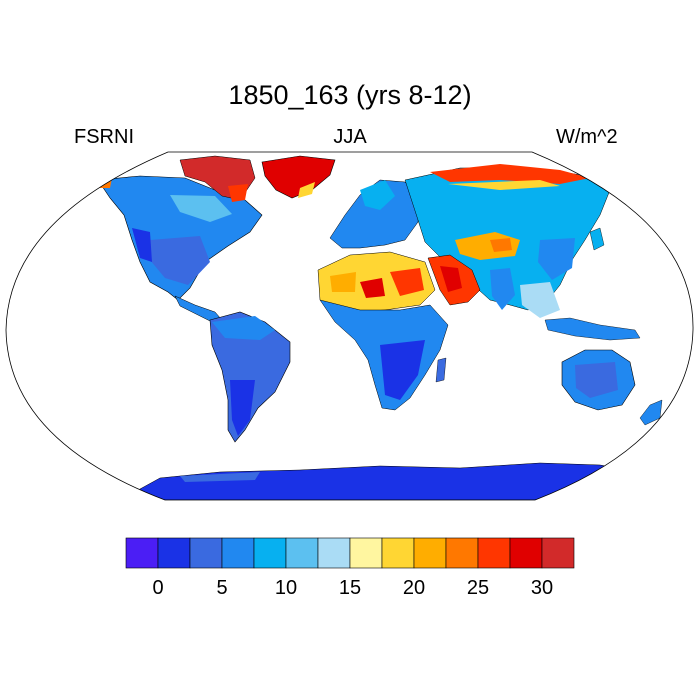  What do you see at coordinates (414, 588) in the screenshot?
I see `colorbar-tick-label: 20` at bounding box center [414, 588].